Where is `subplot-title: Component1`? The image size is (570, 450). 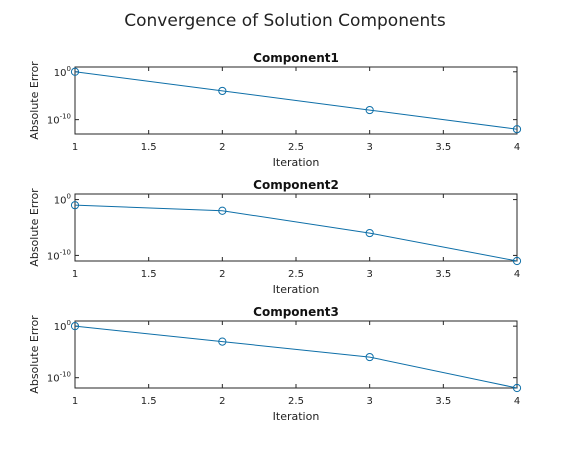 subplot-title: Component1 is located at coordinates (296, 58).